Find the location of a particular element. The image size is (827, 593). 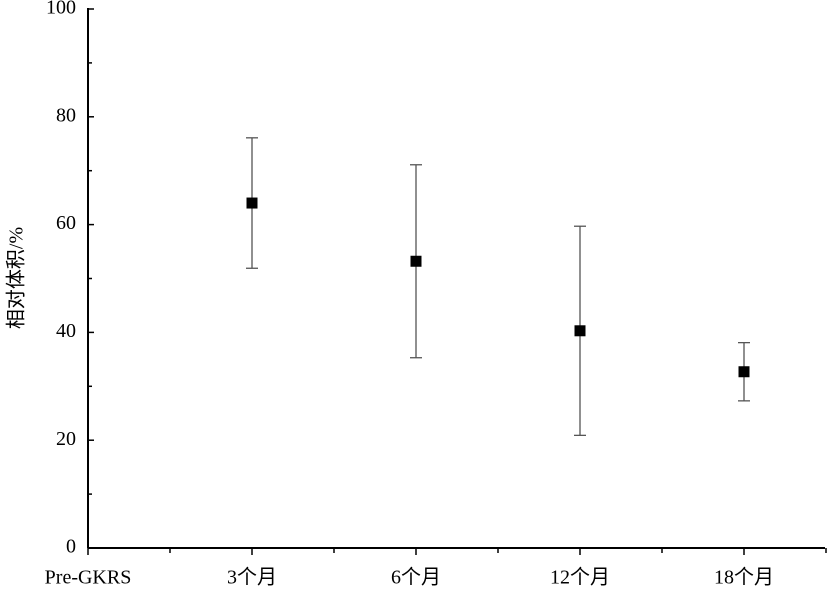

x-tick-label: Pre-GKRS is located at coordinates (88, 578).